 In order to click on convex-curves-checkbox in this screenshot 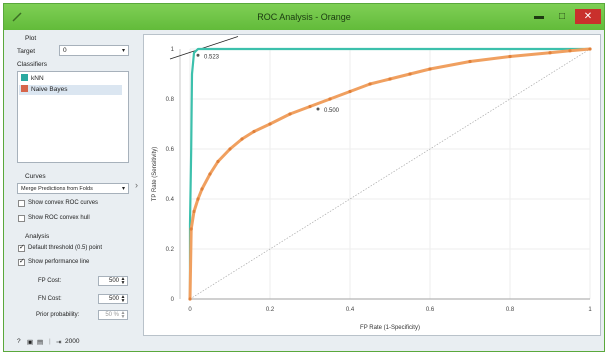, I will do `click(21, 203)`.